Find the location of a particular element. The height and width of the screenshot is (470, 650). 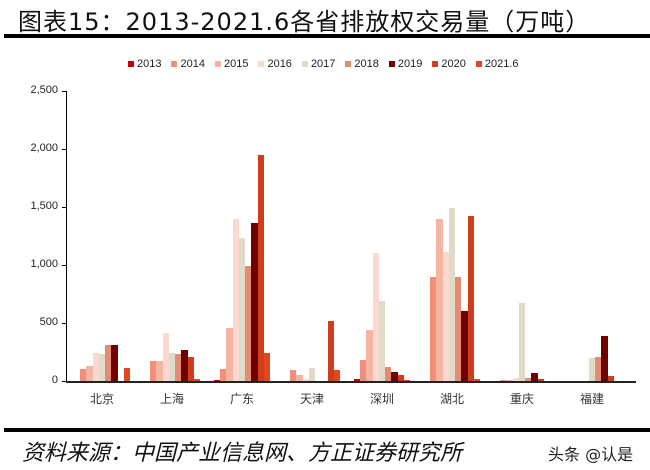

legend-item: 2017 is located at coordinates (318, 64).